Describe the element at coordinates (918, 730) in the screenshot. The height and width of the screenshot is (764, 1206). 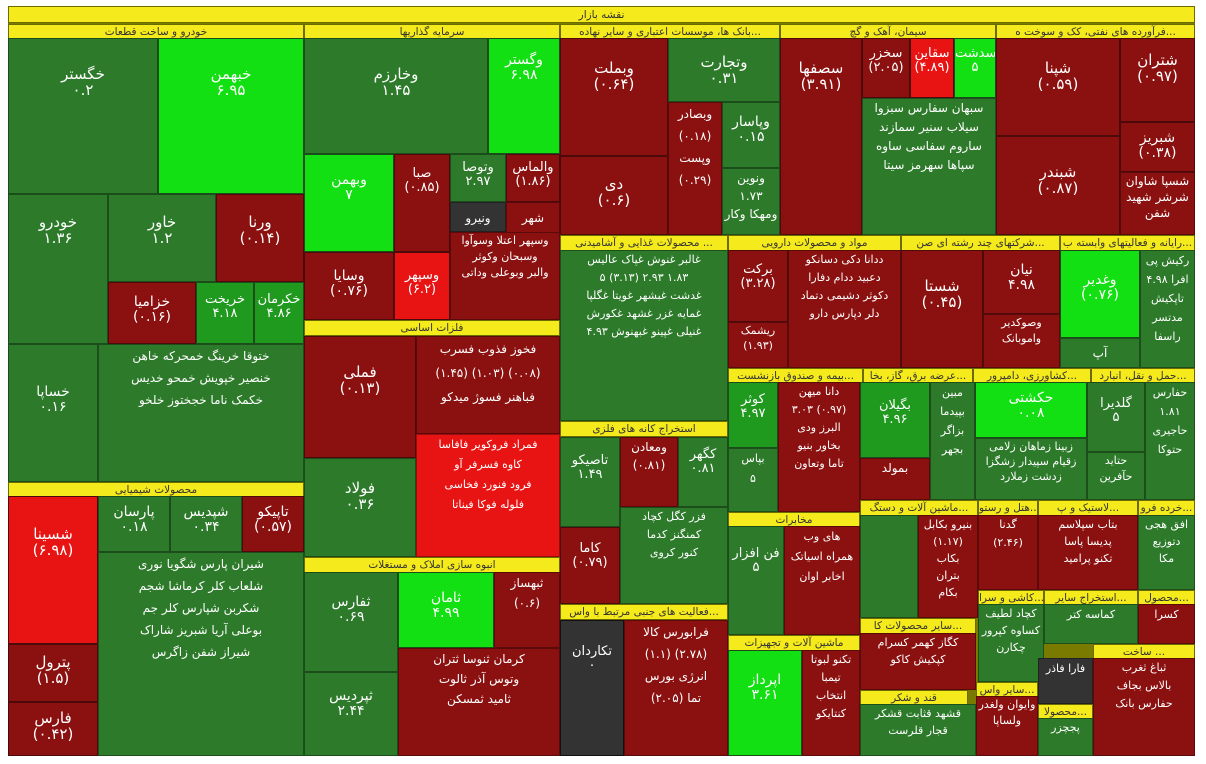
I see `stock-tile-minor: قشهد قثابت قشکر قجار قلرست` at that location.